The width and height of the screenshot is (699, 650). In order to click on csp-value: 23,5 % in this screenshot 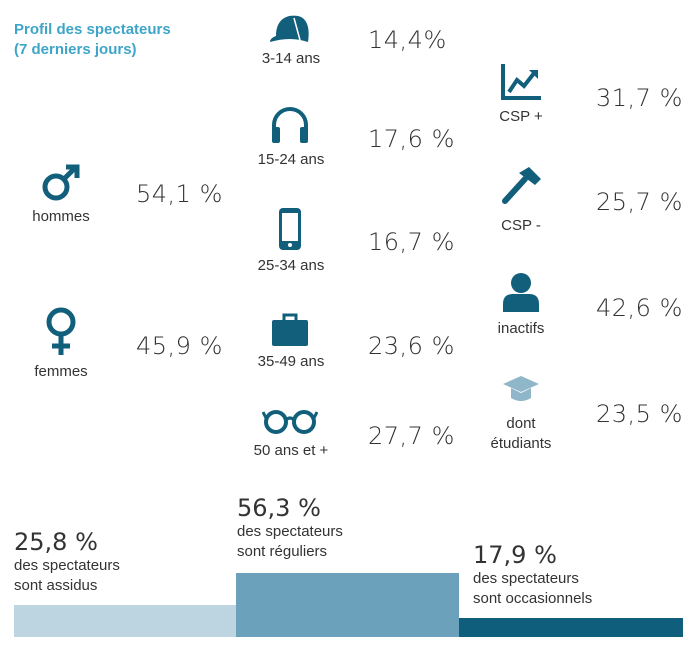, I will do `click(639, 414)`.